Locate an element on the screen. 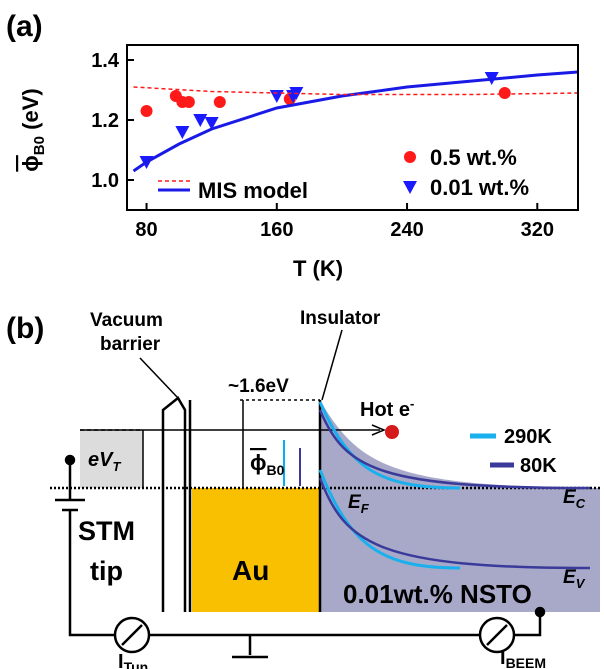 Image resolution: width=604 pixels, height=669 pixels. y-tick-label: 1.2 is located at coordinates (105, 121).